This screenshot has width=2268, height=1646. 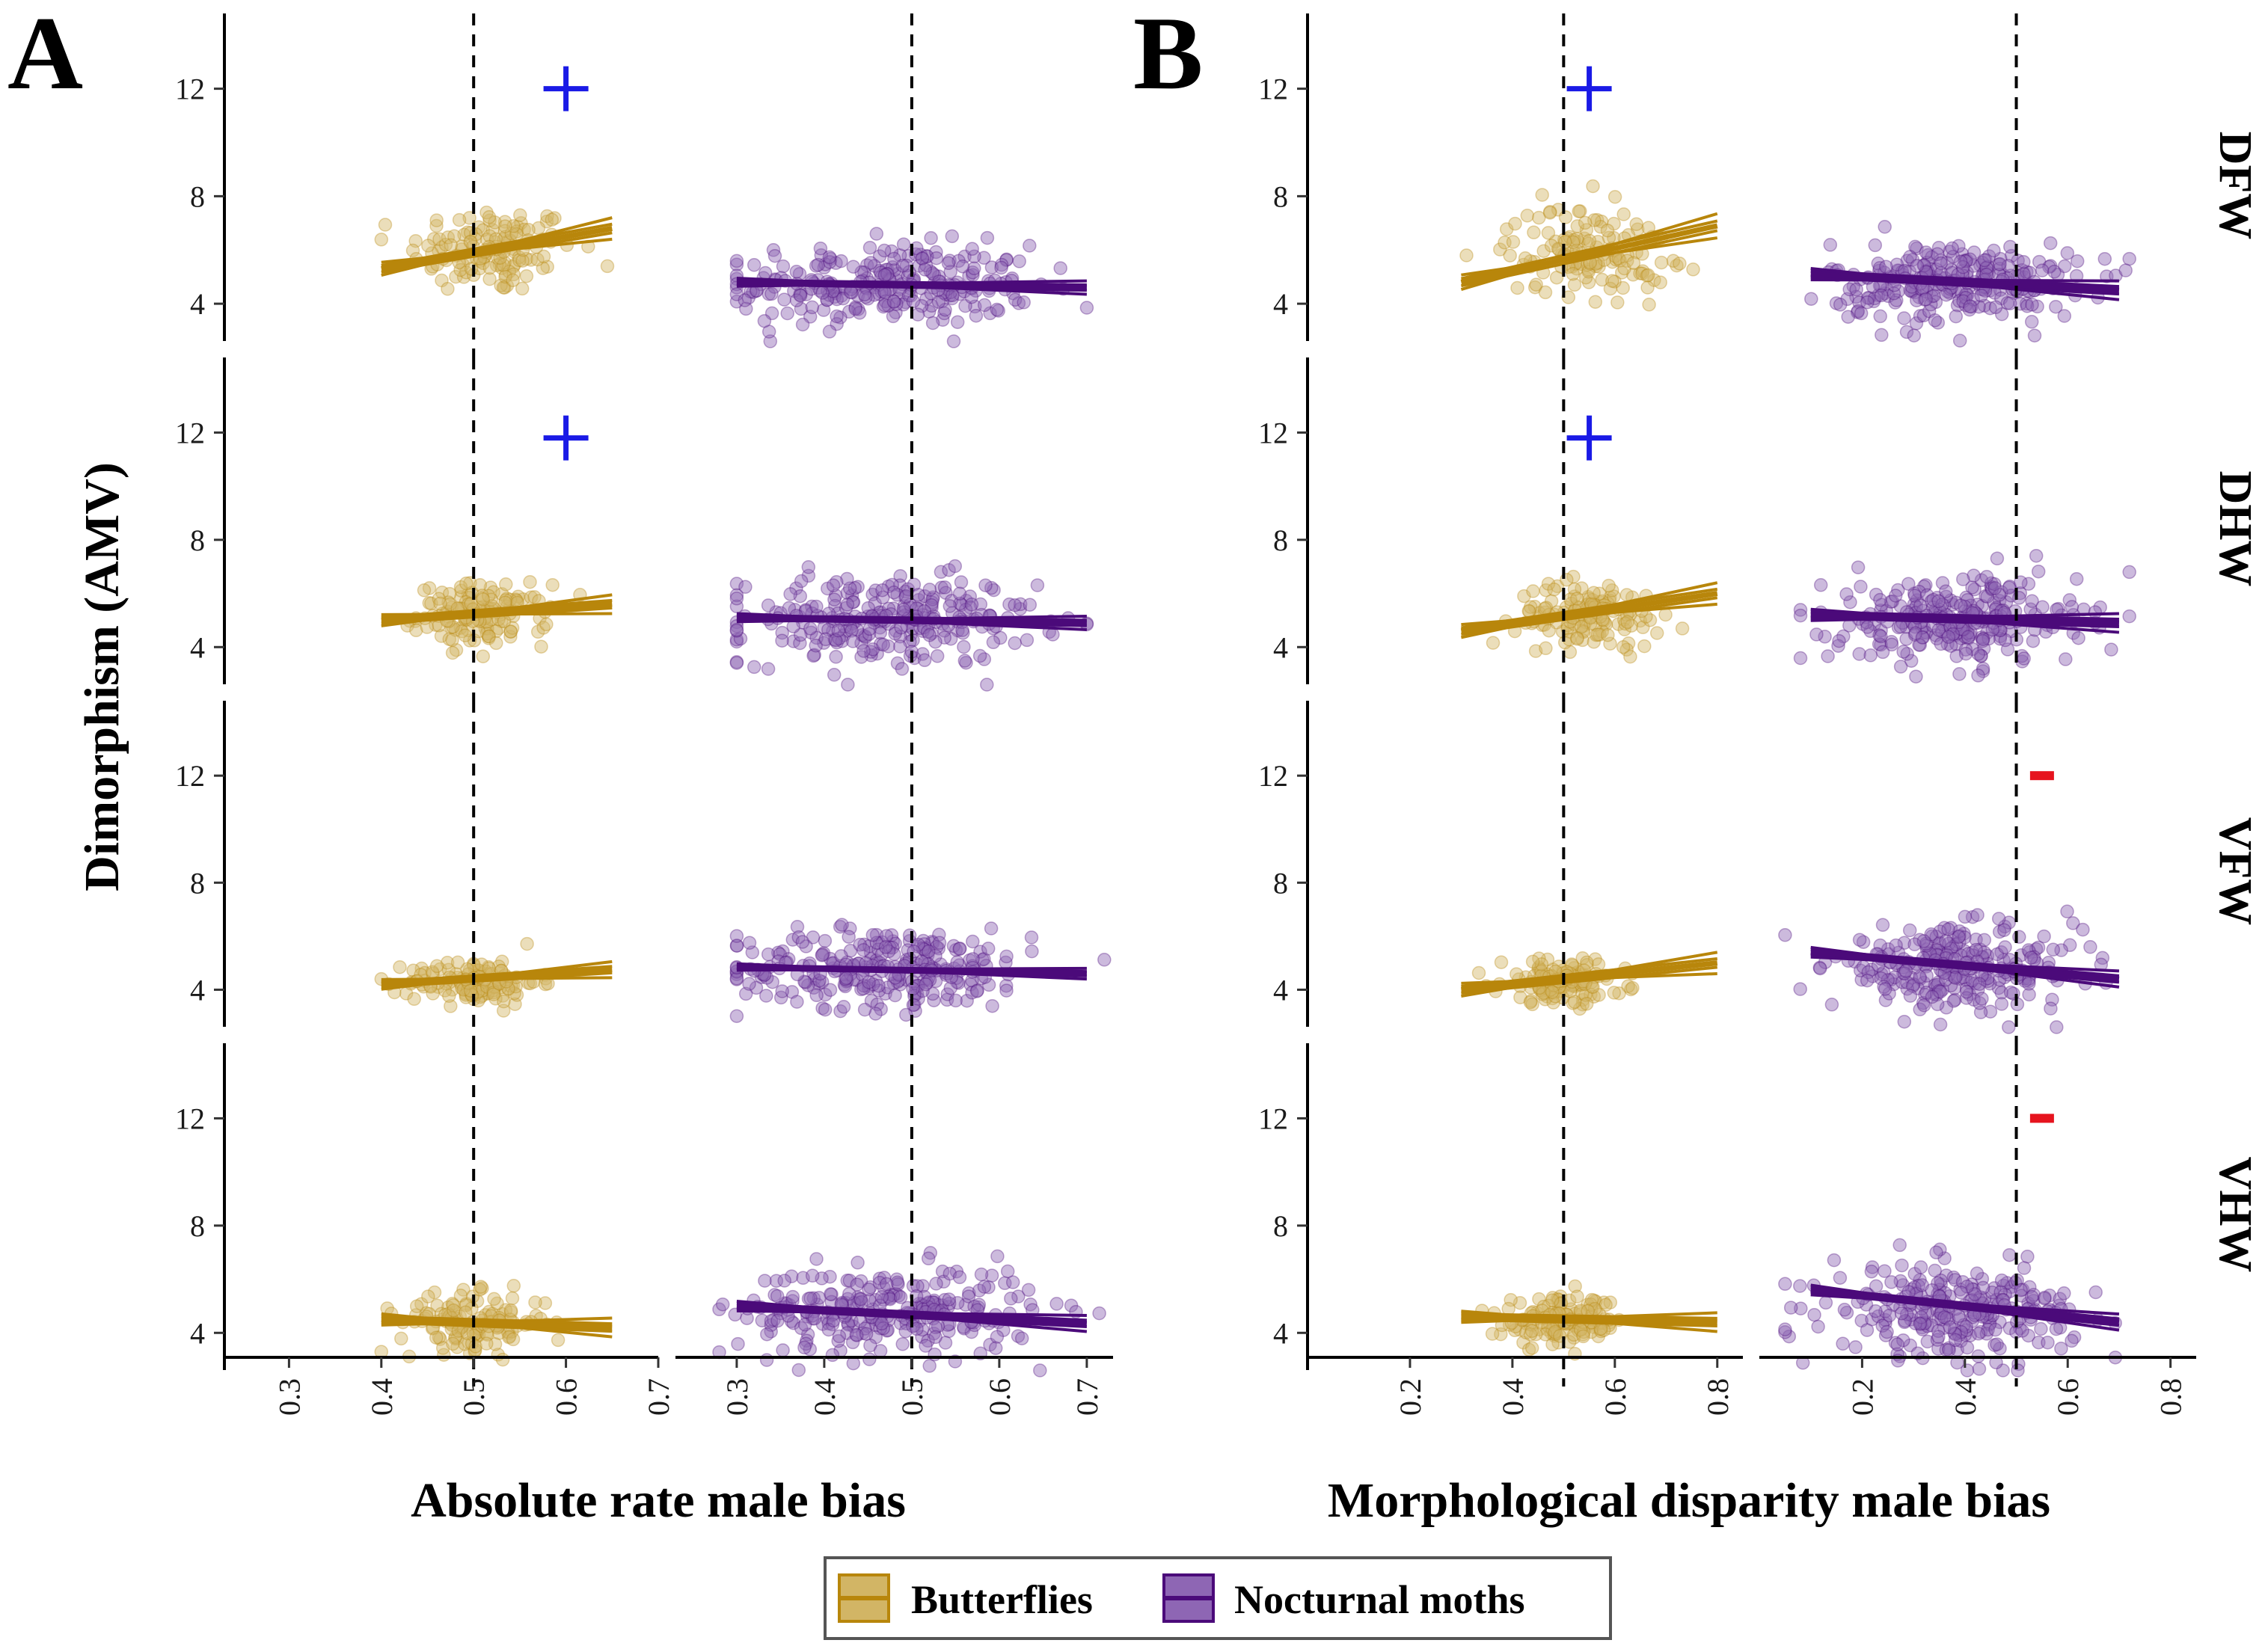 I want to click on x-axis-title-b: Morphological disparity male bias, so click(x=1689, y=1500).